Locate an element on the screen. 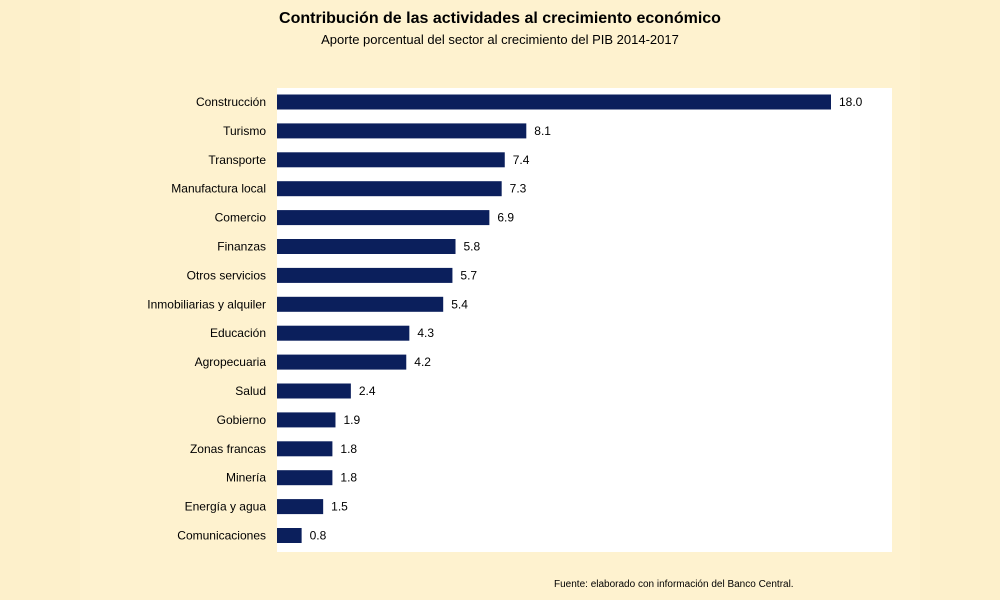  category-label: Agropecuaria is located at coordinates (231, 362).